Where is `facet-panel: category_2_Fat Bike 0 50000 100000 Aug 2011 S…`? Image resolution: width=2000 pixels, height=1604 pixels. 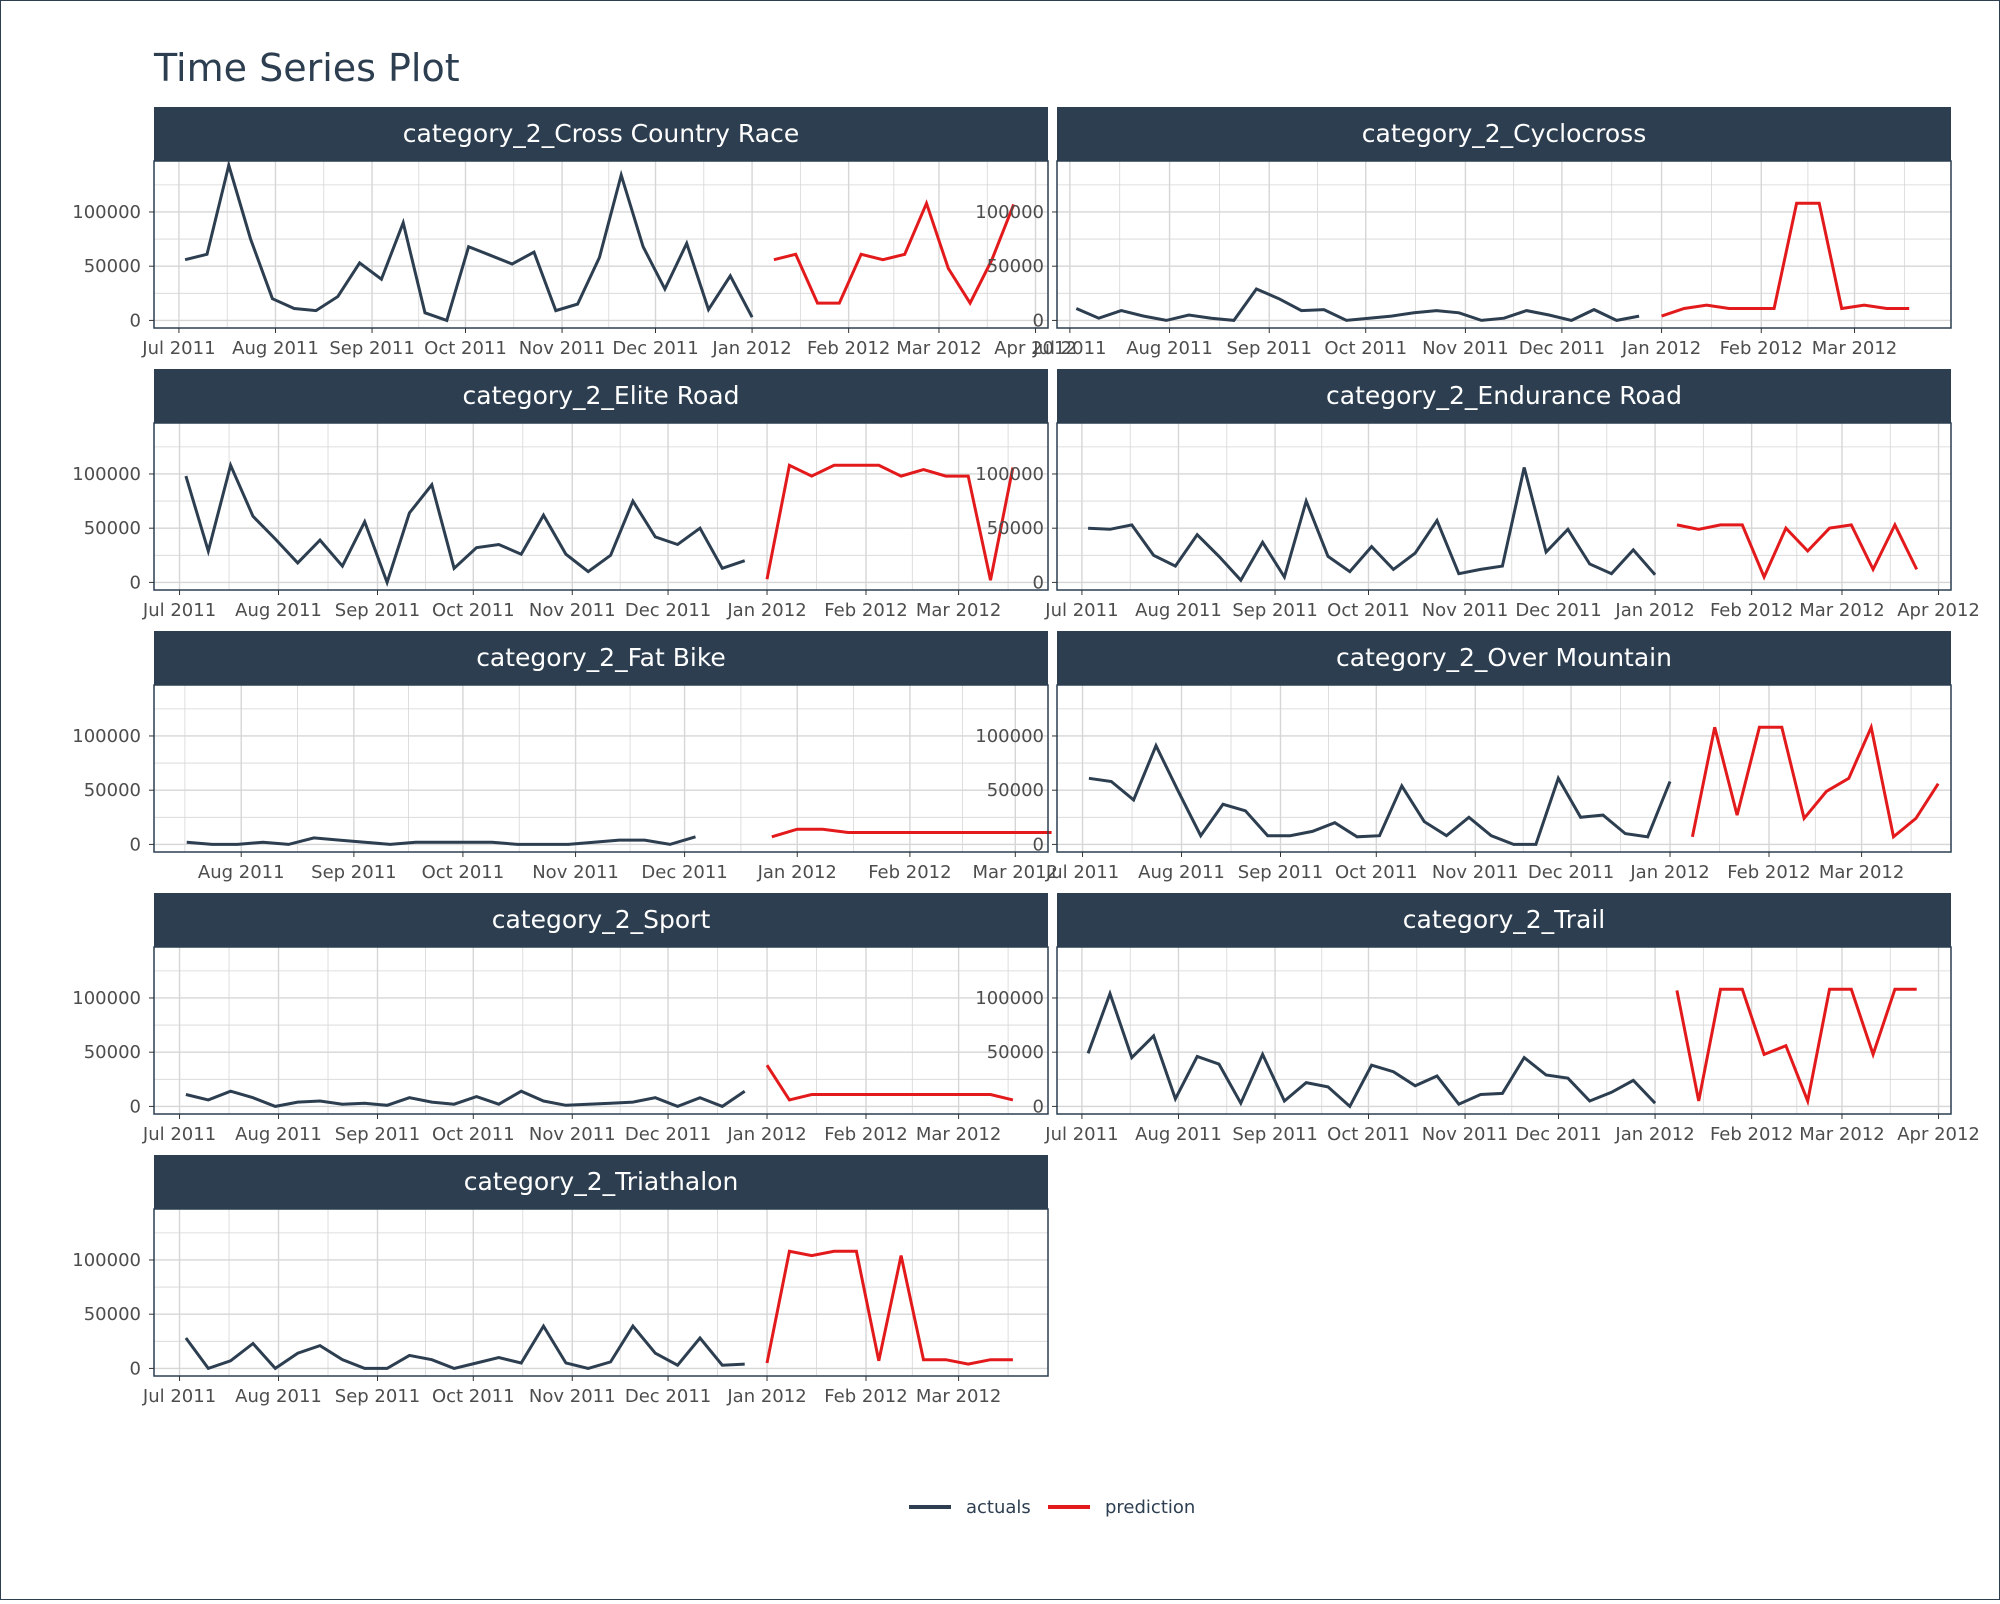
facet-panel: category_2_Fat Bike 0 50000 100000 Aug 2011 S… is located at coordinates (565, 757).